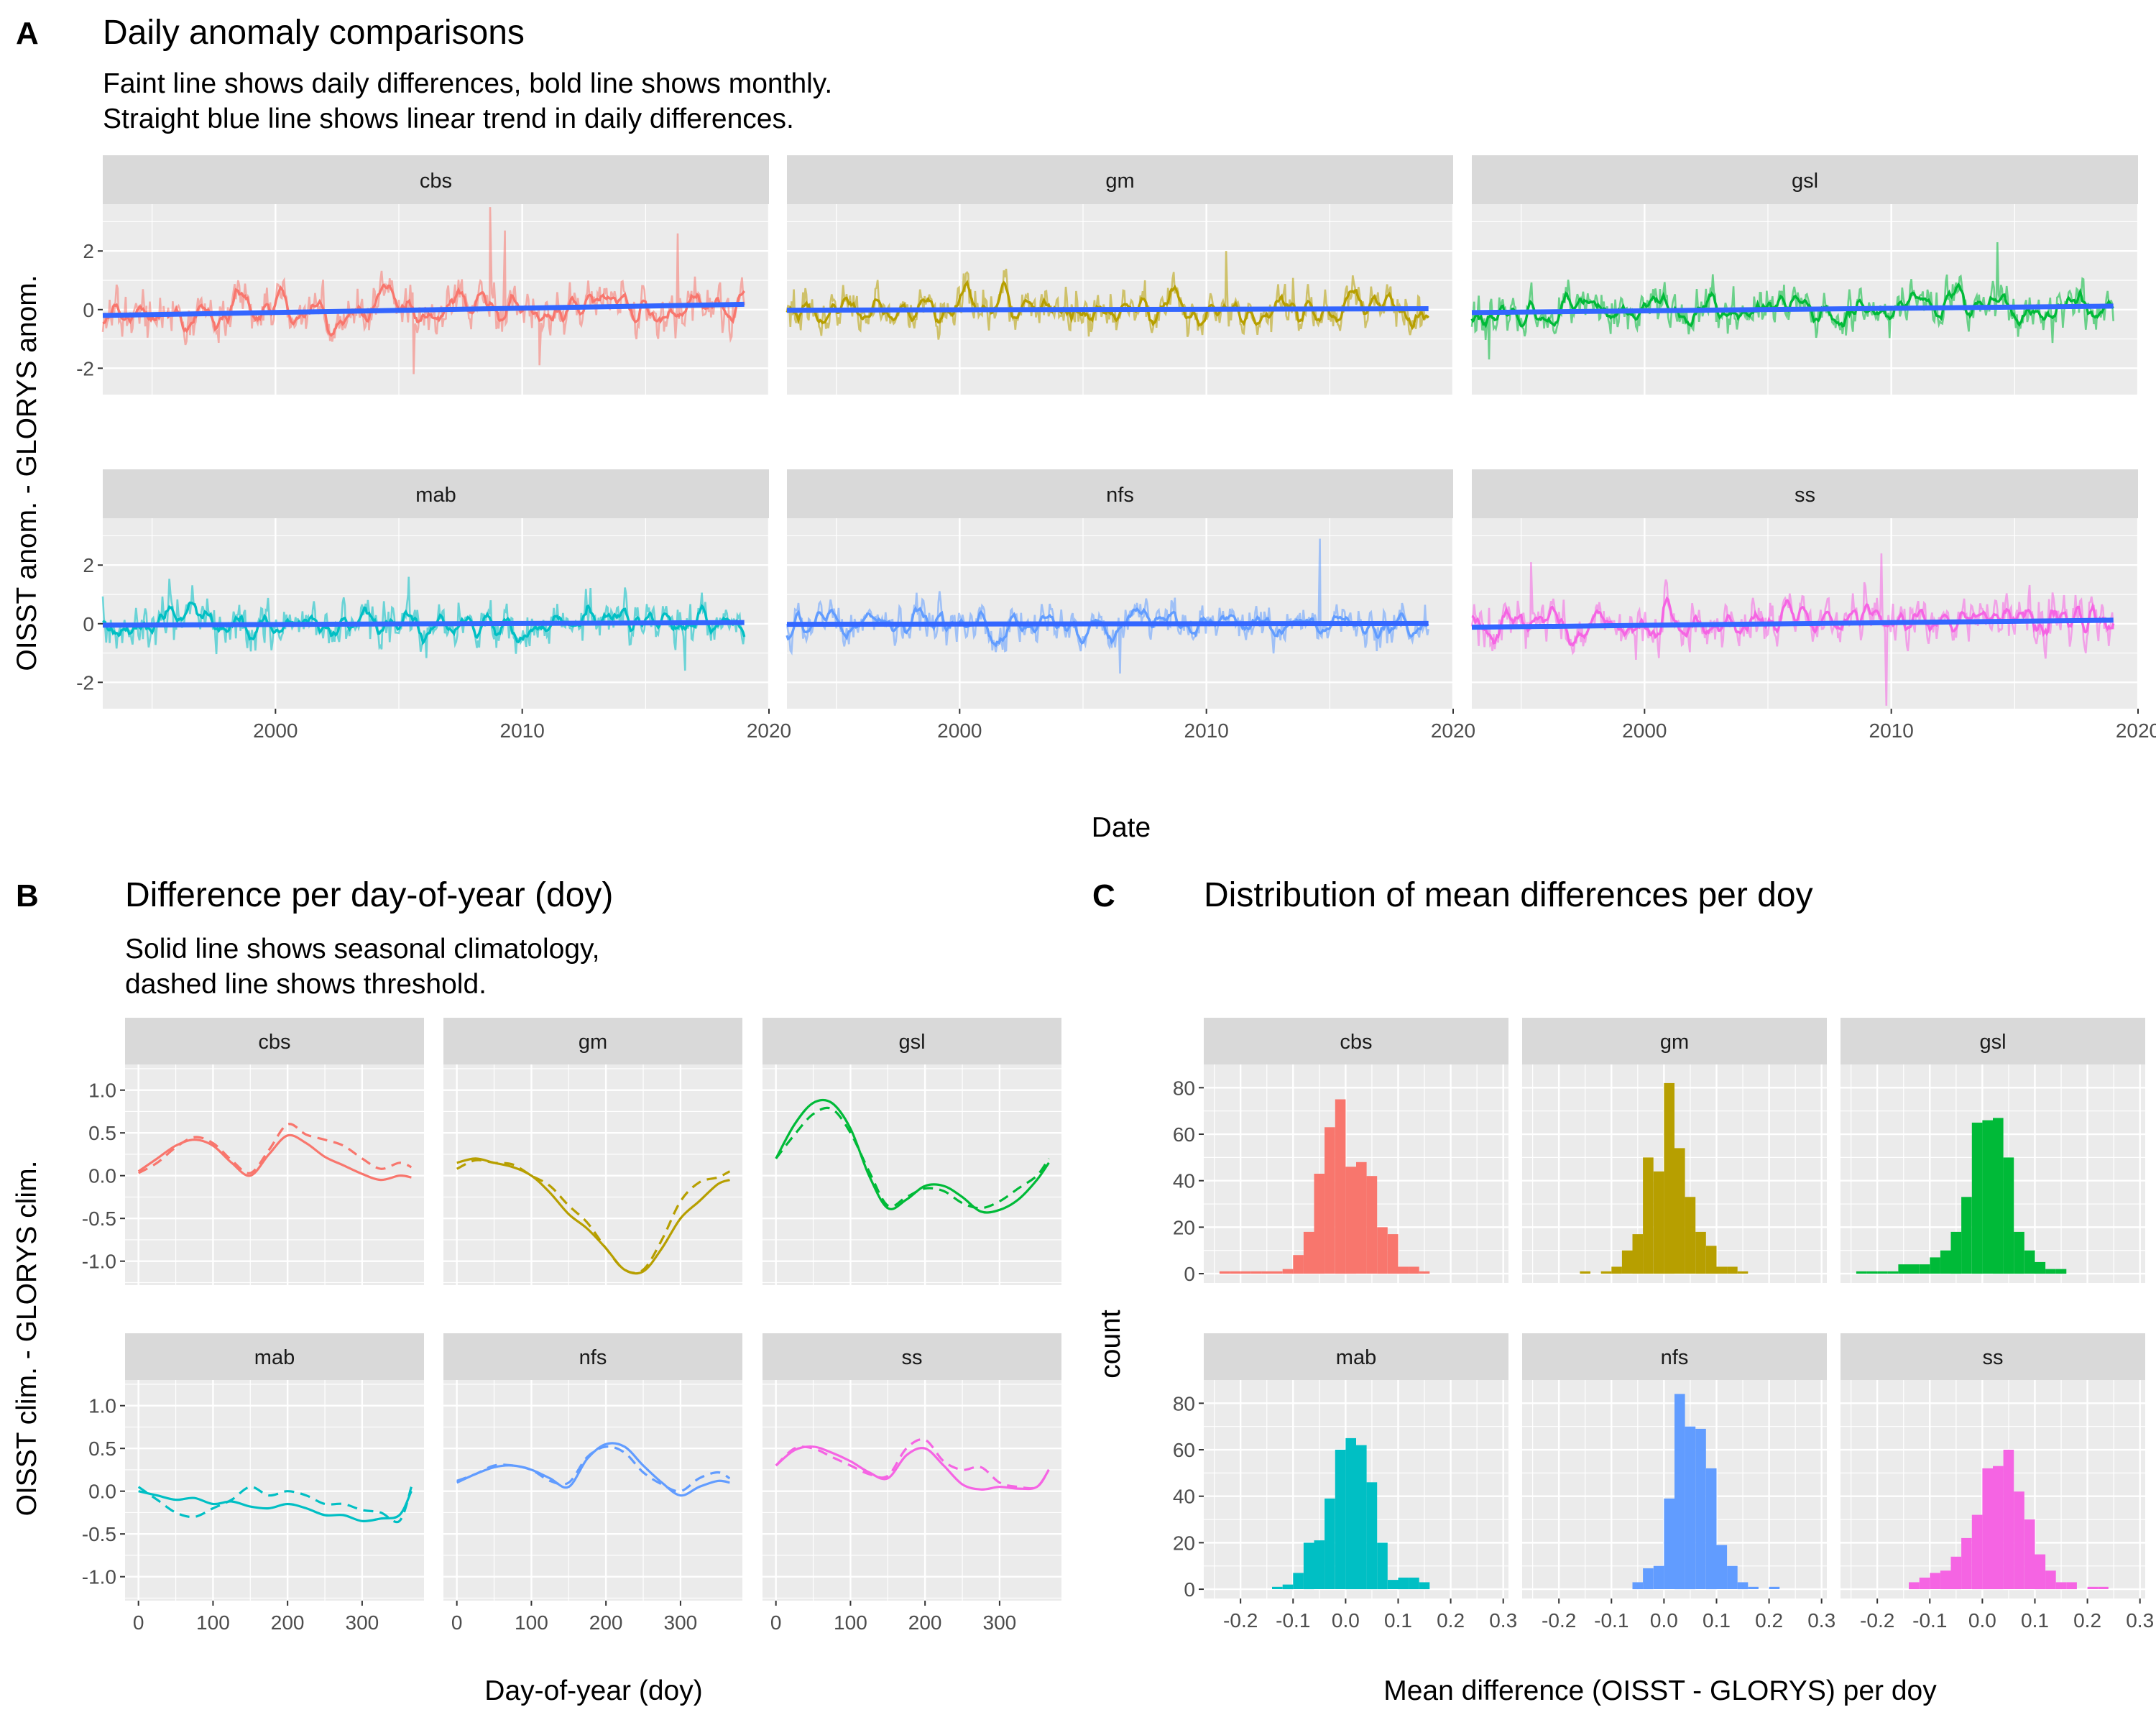  Describe the element at coordinates (593, 1469) in the screenshot. I see `climatology-line-nfs` at that location.